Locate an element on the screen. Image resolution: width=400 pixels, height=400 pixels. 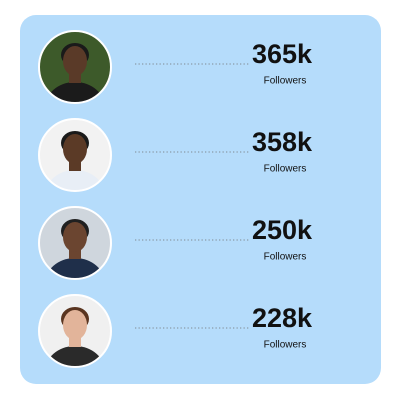
follower-count: 250k is located at coordinates (282, 230).